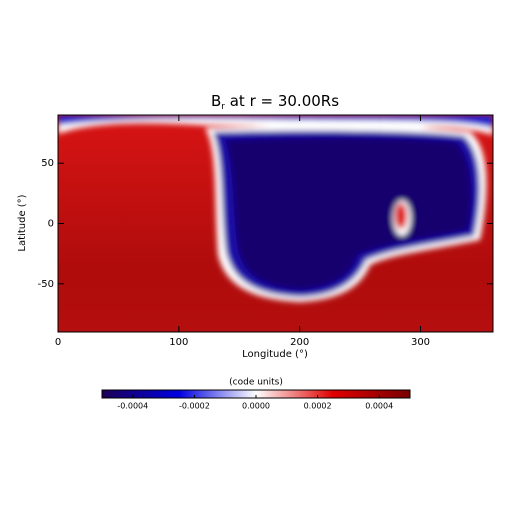 The height and width of the screenshot is (512, 512). I want to click on title-part: B, so click(216, 101).